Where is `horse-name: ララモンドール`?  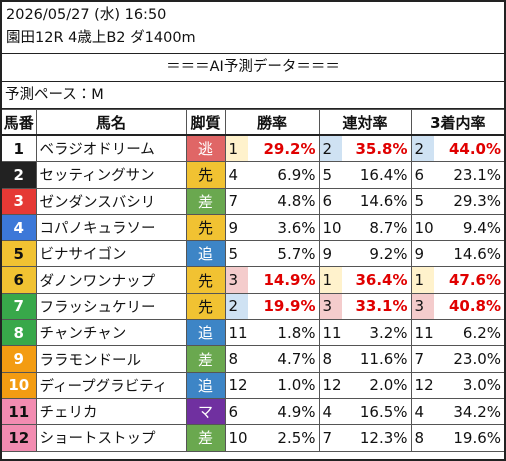 horse-name: ララモンドール is located at coordinates (111, 359).